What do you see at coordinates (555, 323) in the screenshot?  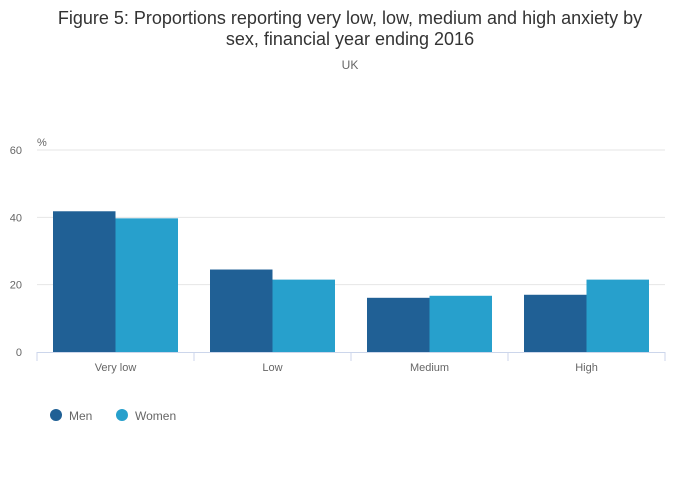 I see `bar-men-high` at bounding box center [555, 323].